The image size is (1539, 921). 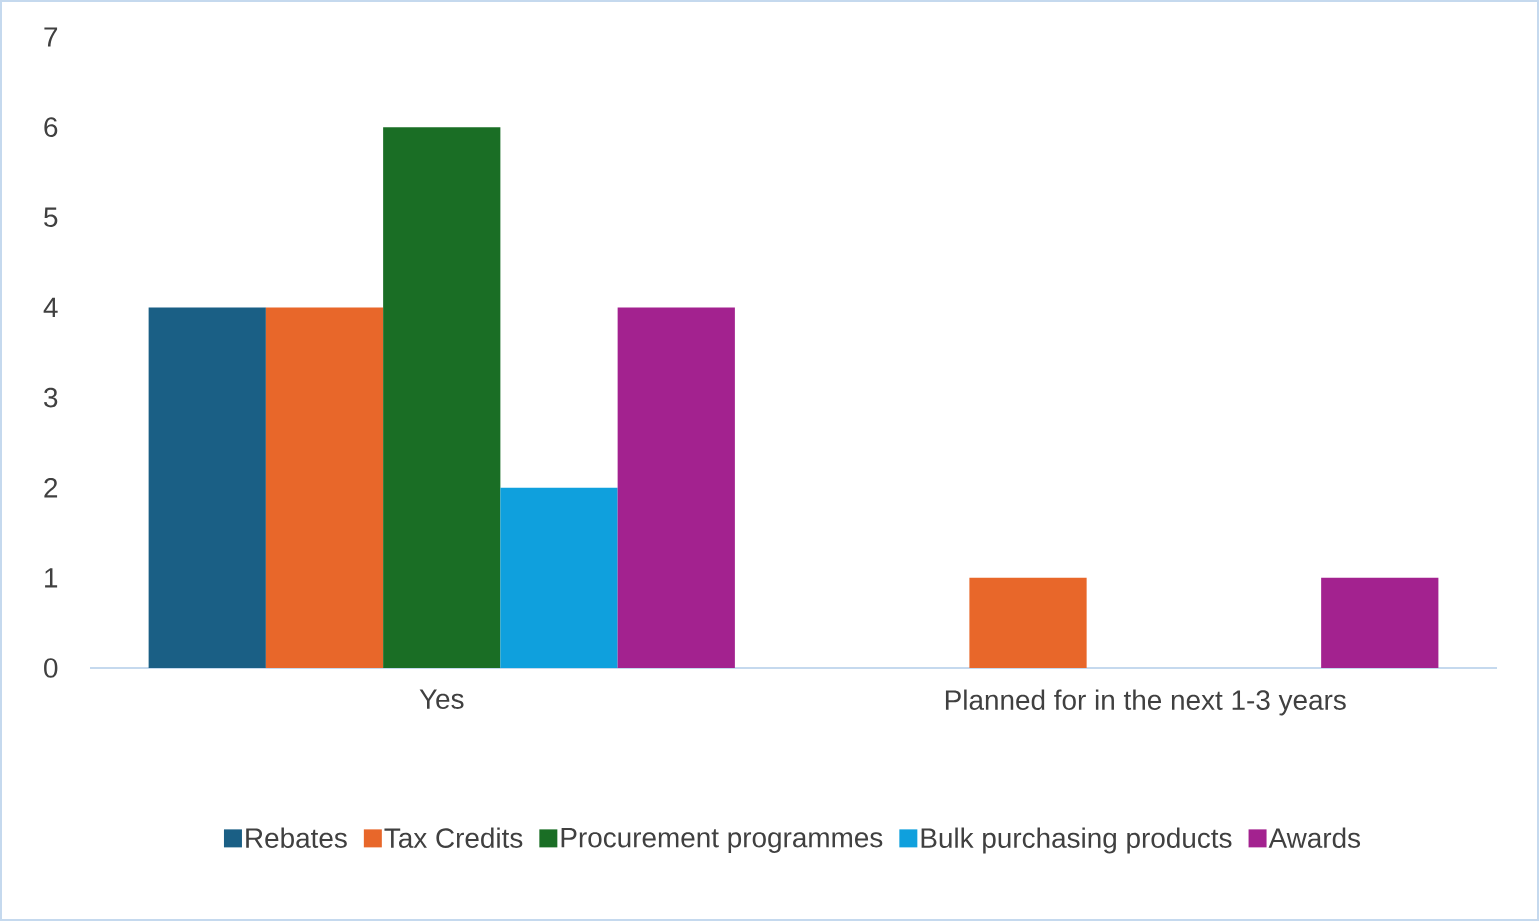 What do you see at coordinates (51, 397) in the screenshot?
I see `y-tick-label: 3` at bounding box center [51, 397].